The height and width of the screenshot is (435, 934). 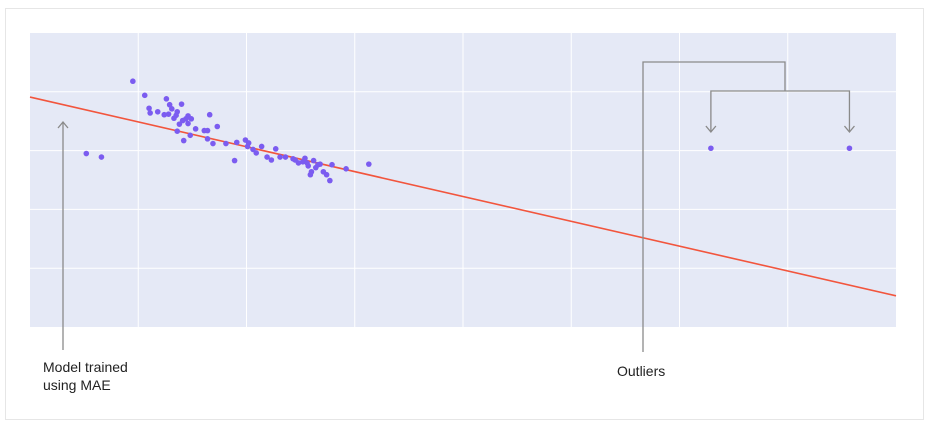 What do you see at coordinates (63, 124) in the screenshot?
I see `up-arrow-icon` at bounding box center [63, 124].